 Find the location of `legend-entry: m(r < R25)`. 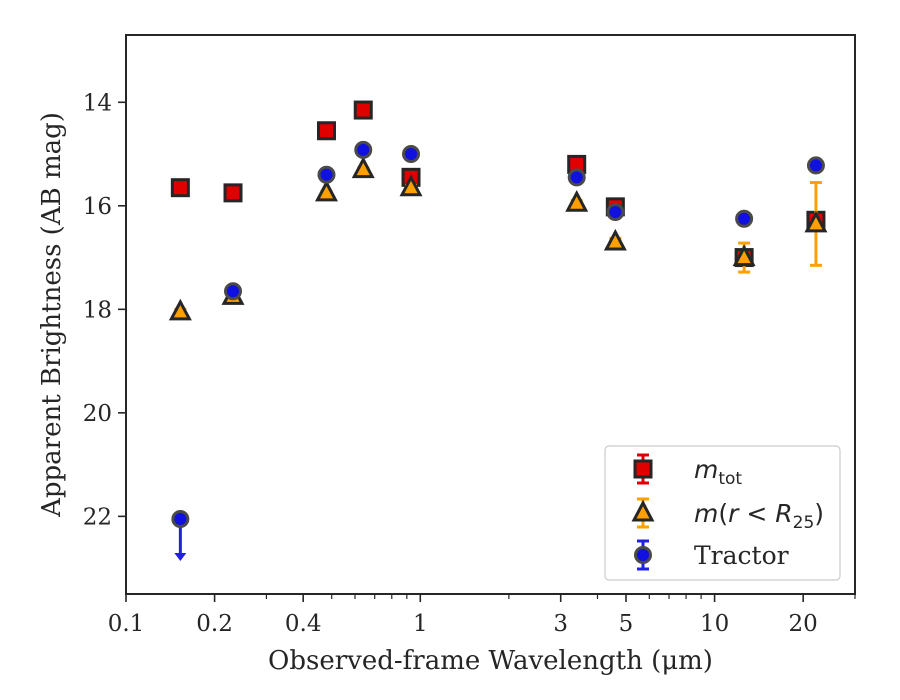

legend-entry: m(r < R25) is located at coordinates (727, 515).